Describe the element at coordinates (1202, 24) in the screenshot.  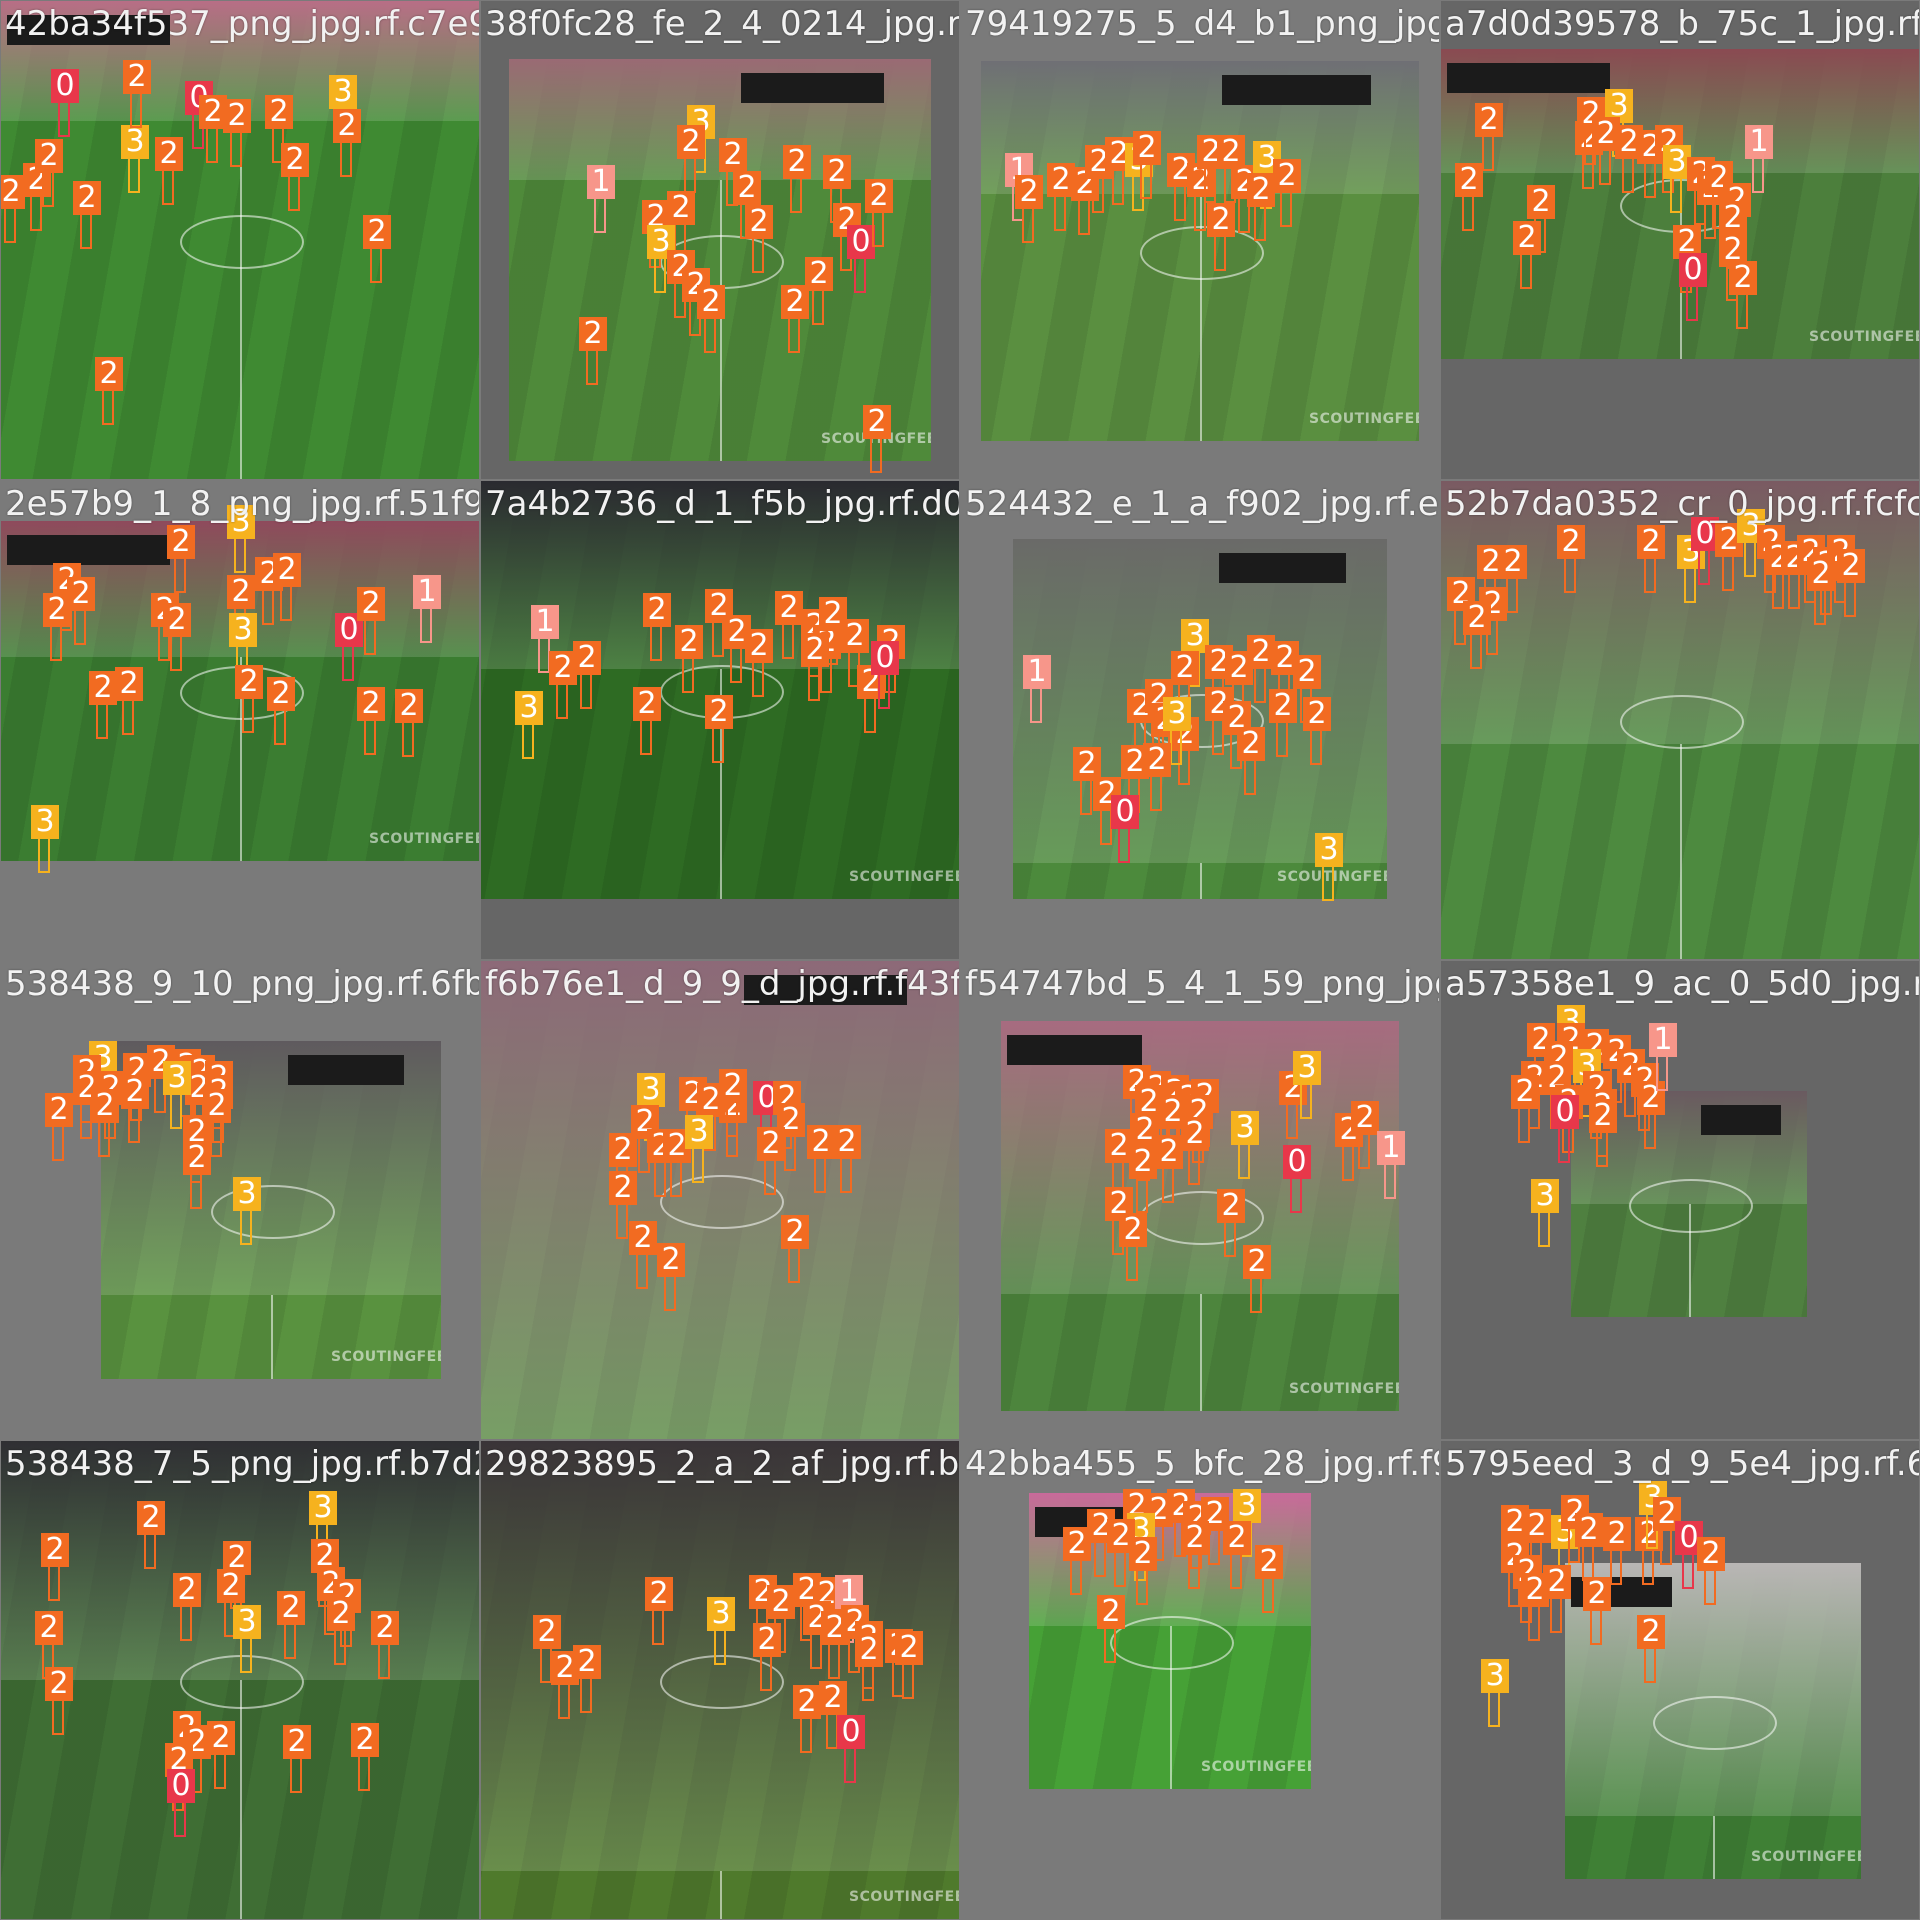
I see `tile-filename: 79419275_5_d4_b1_png_jpg.rf.b5` at that location.